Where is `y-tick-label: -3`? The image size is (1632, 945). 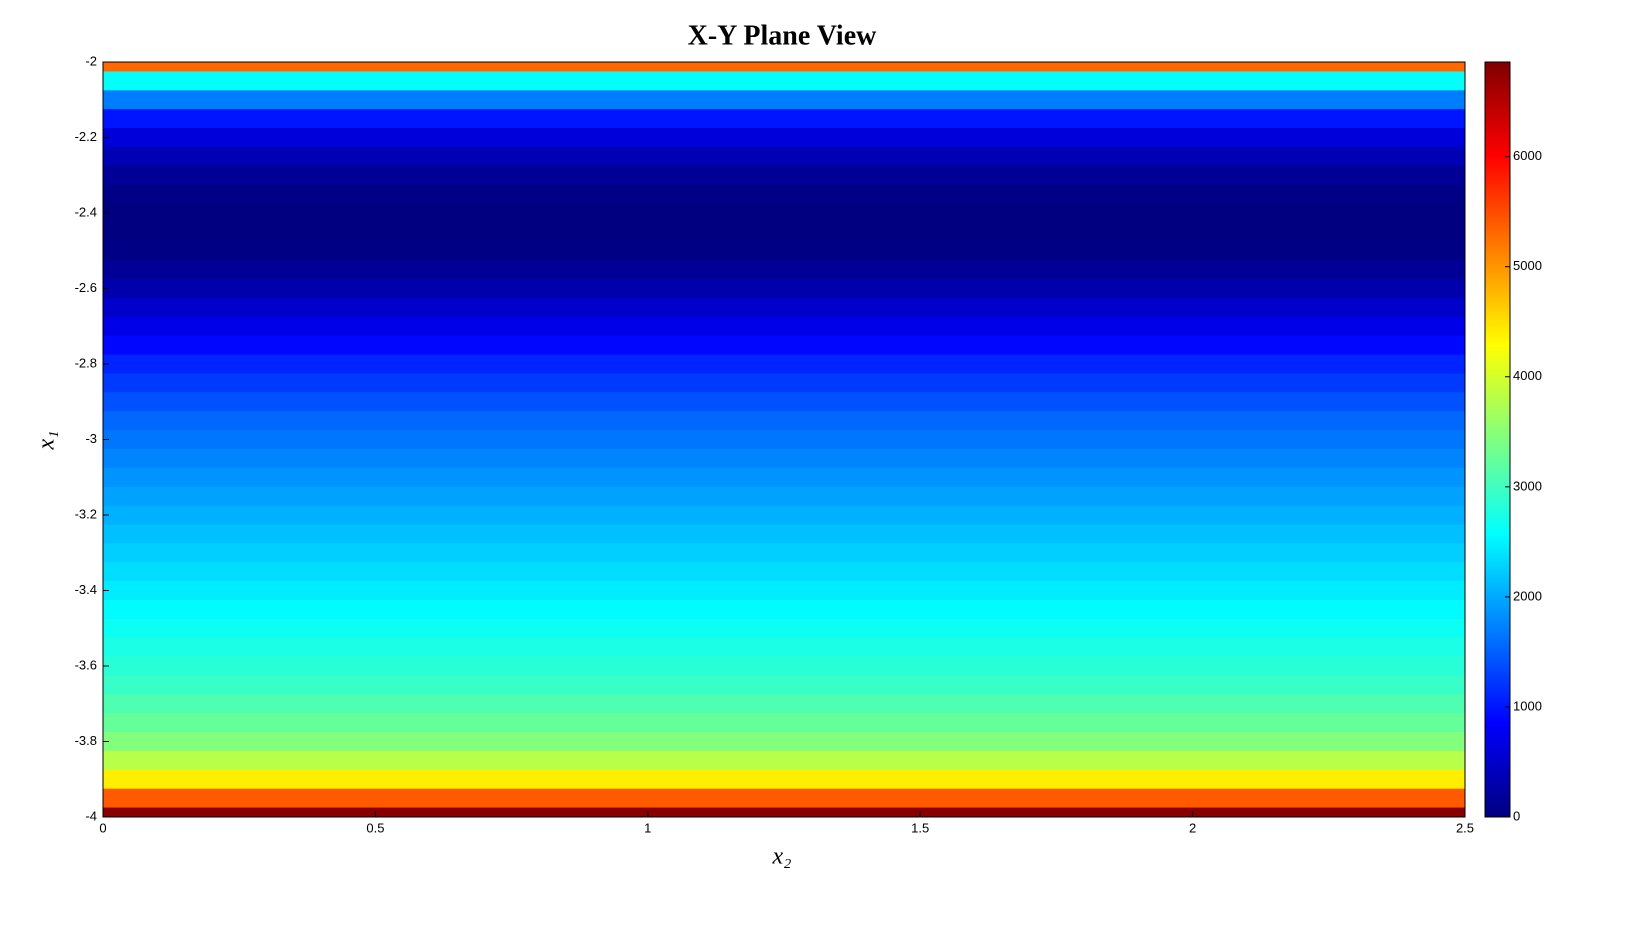 y-tick-label: -3 is located at coordinates (91, 438).